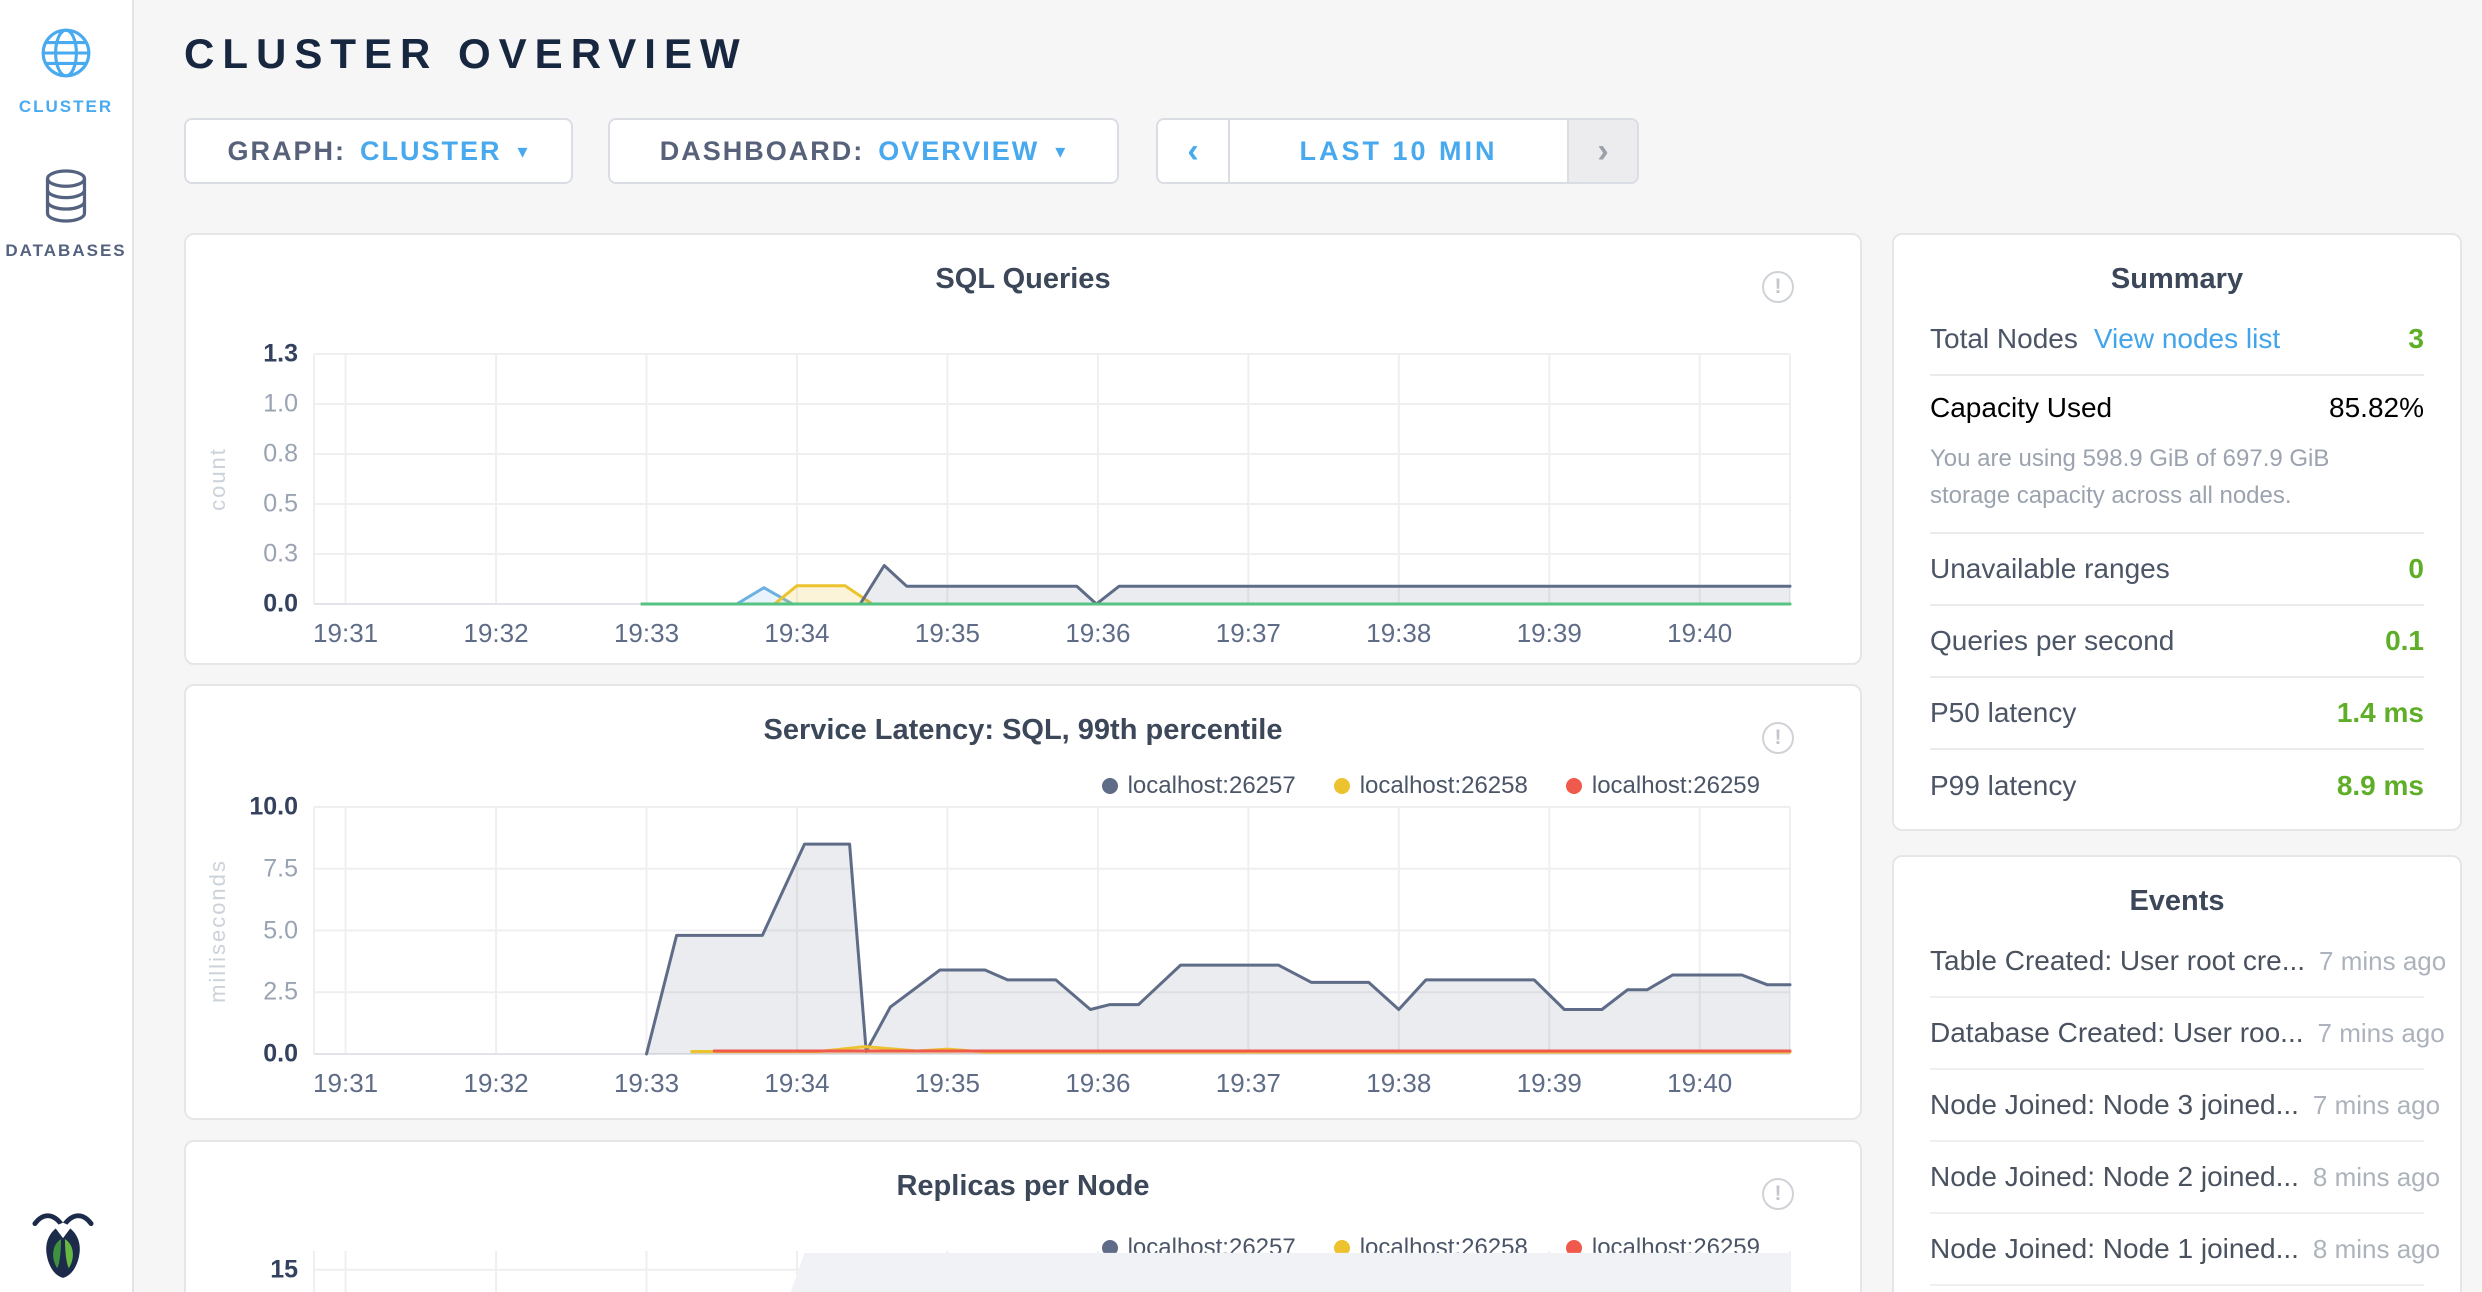  Describe the element at coordinates (1675, 785) in the screenshot. I see `legend-label: localhost:26259` at that location.